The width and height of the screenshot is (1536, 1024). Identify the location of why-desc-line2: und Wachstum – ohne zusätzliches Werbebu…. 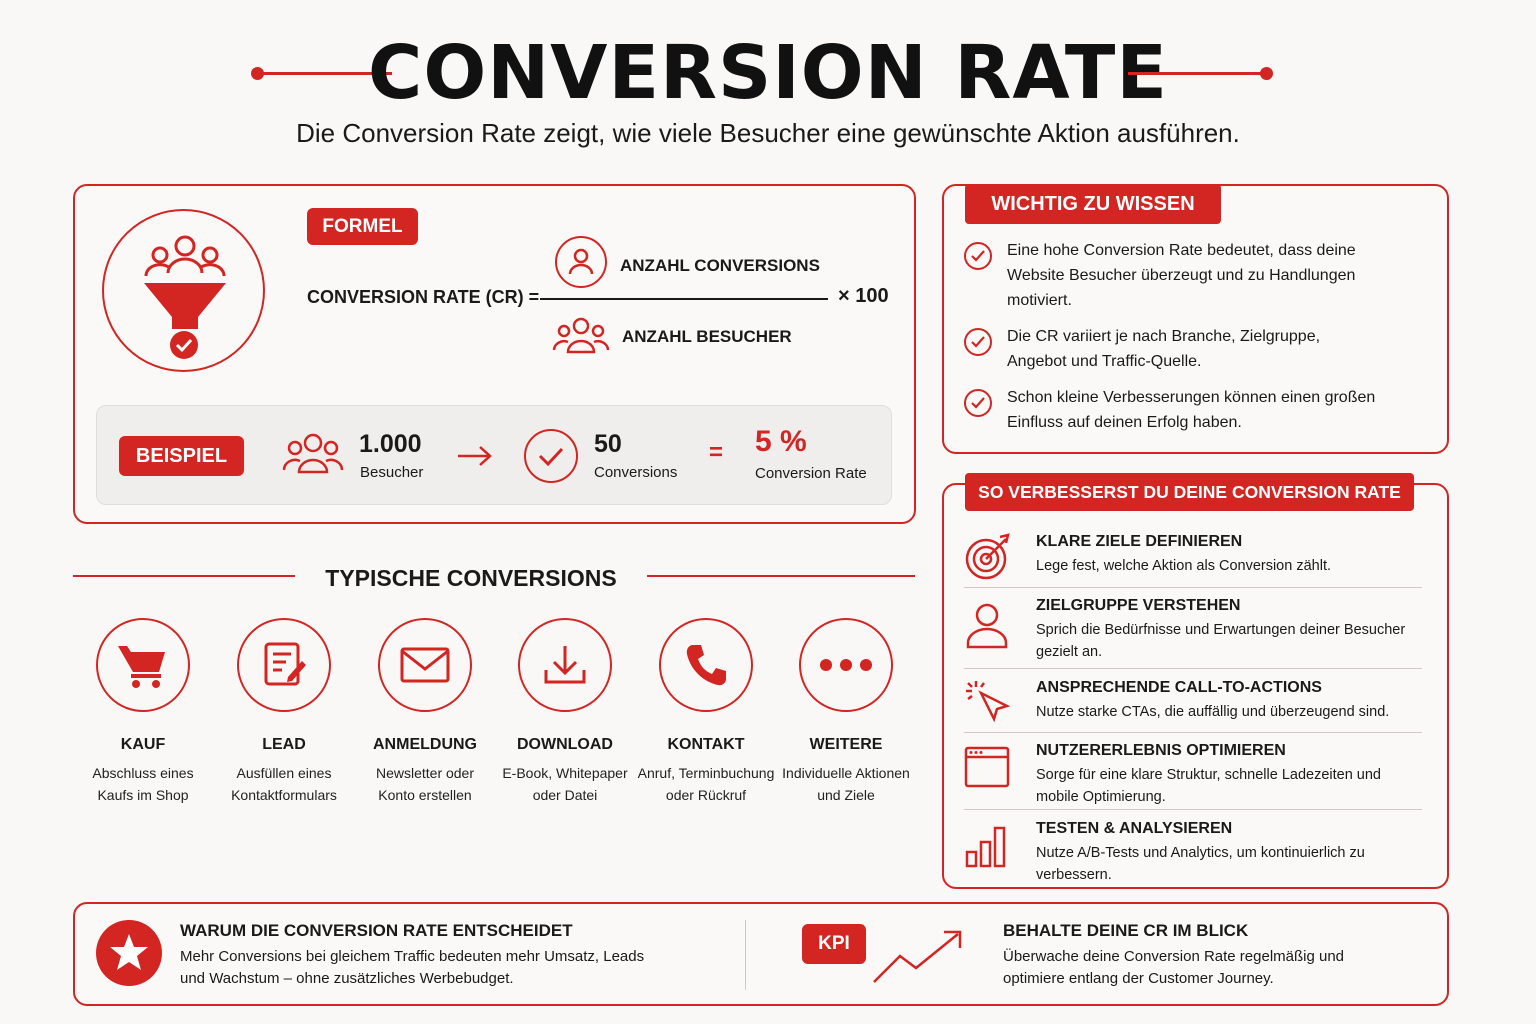
(347, 978).